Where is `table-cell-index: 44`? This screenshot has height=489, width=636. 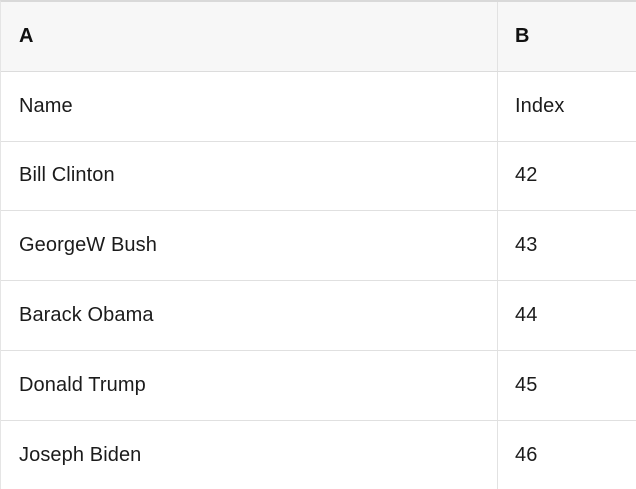 table-cell-index: 44 is located at coordinates (526, 315).